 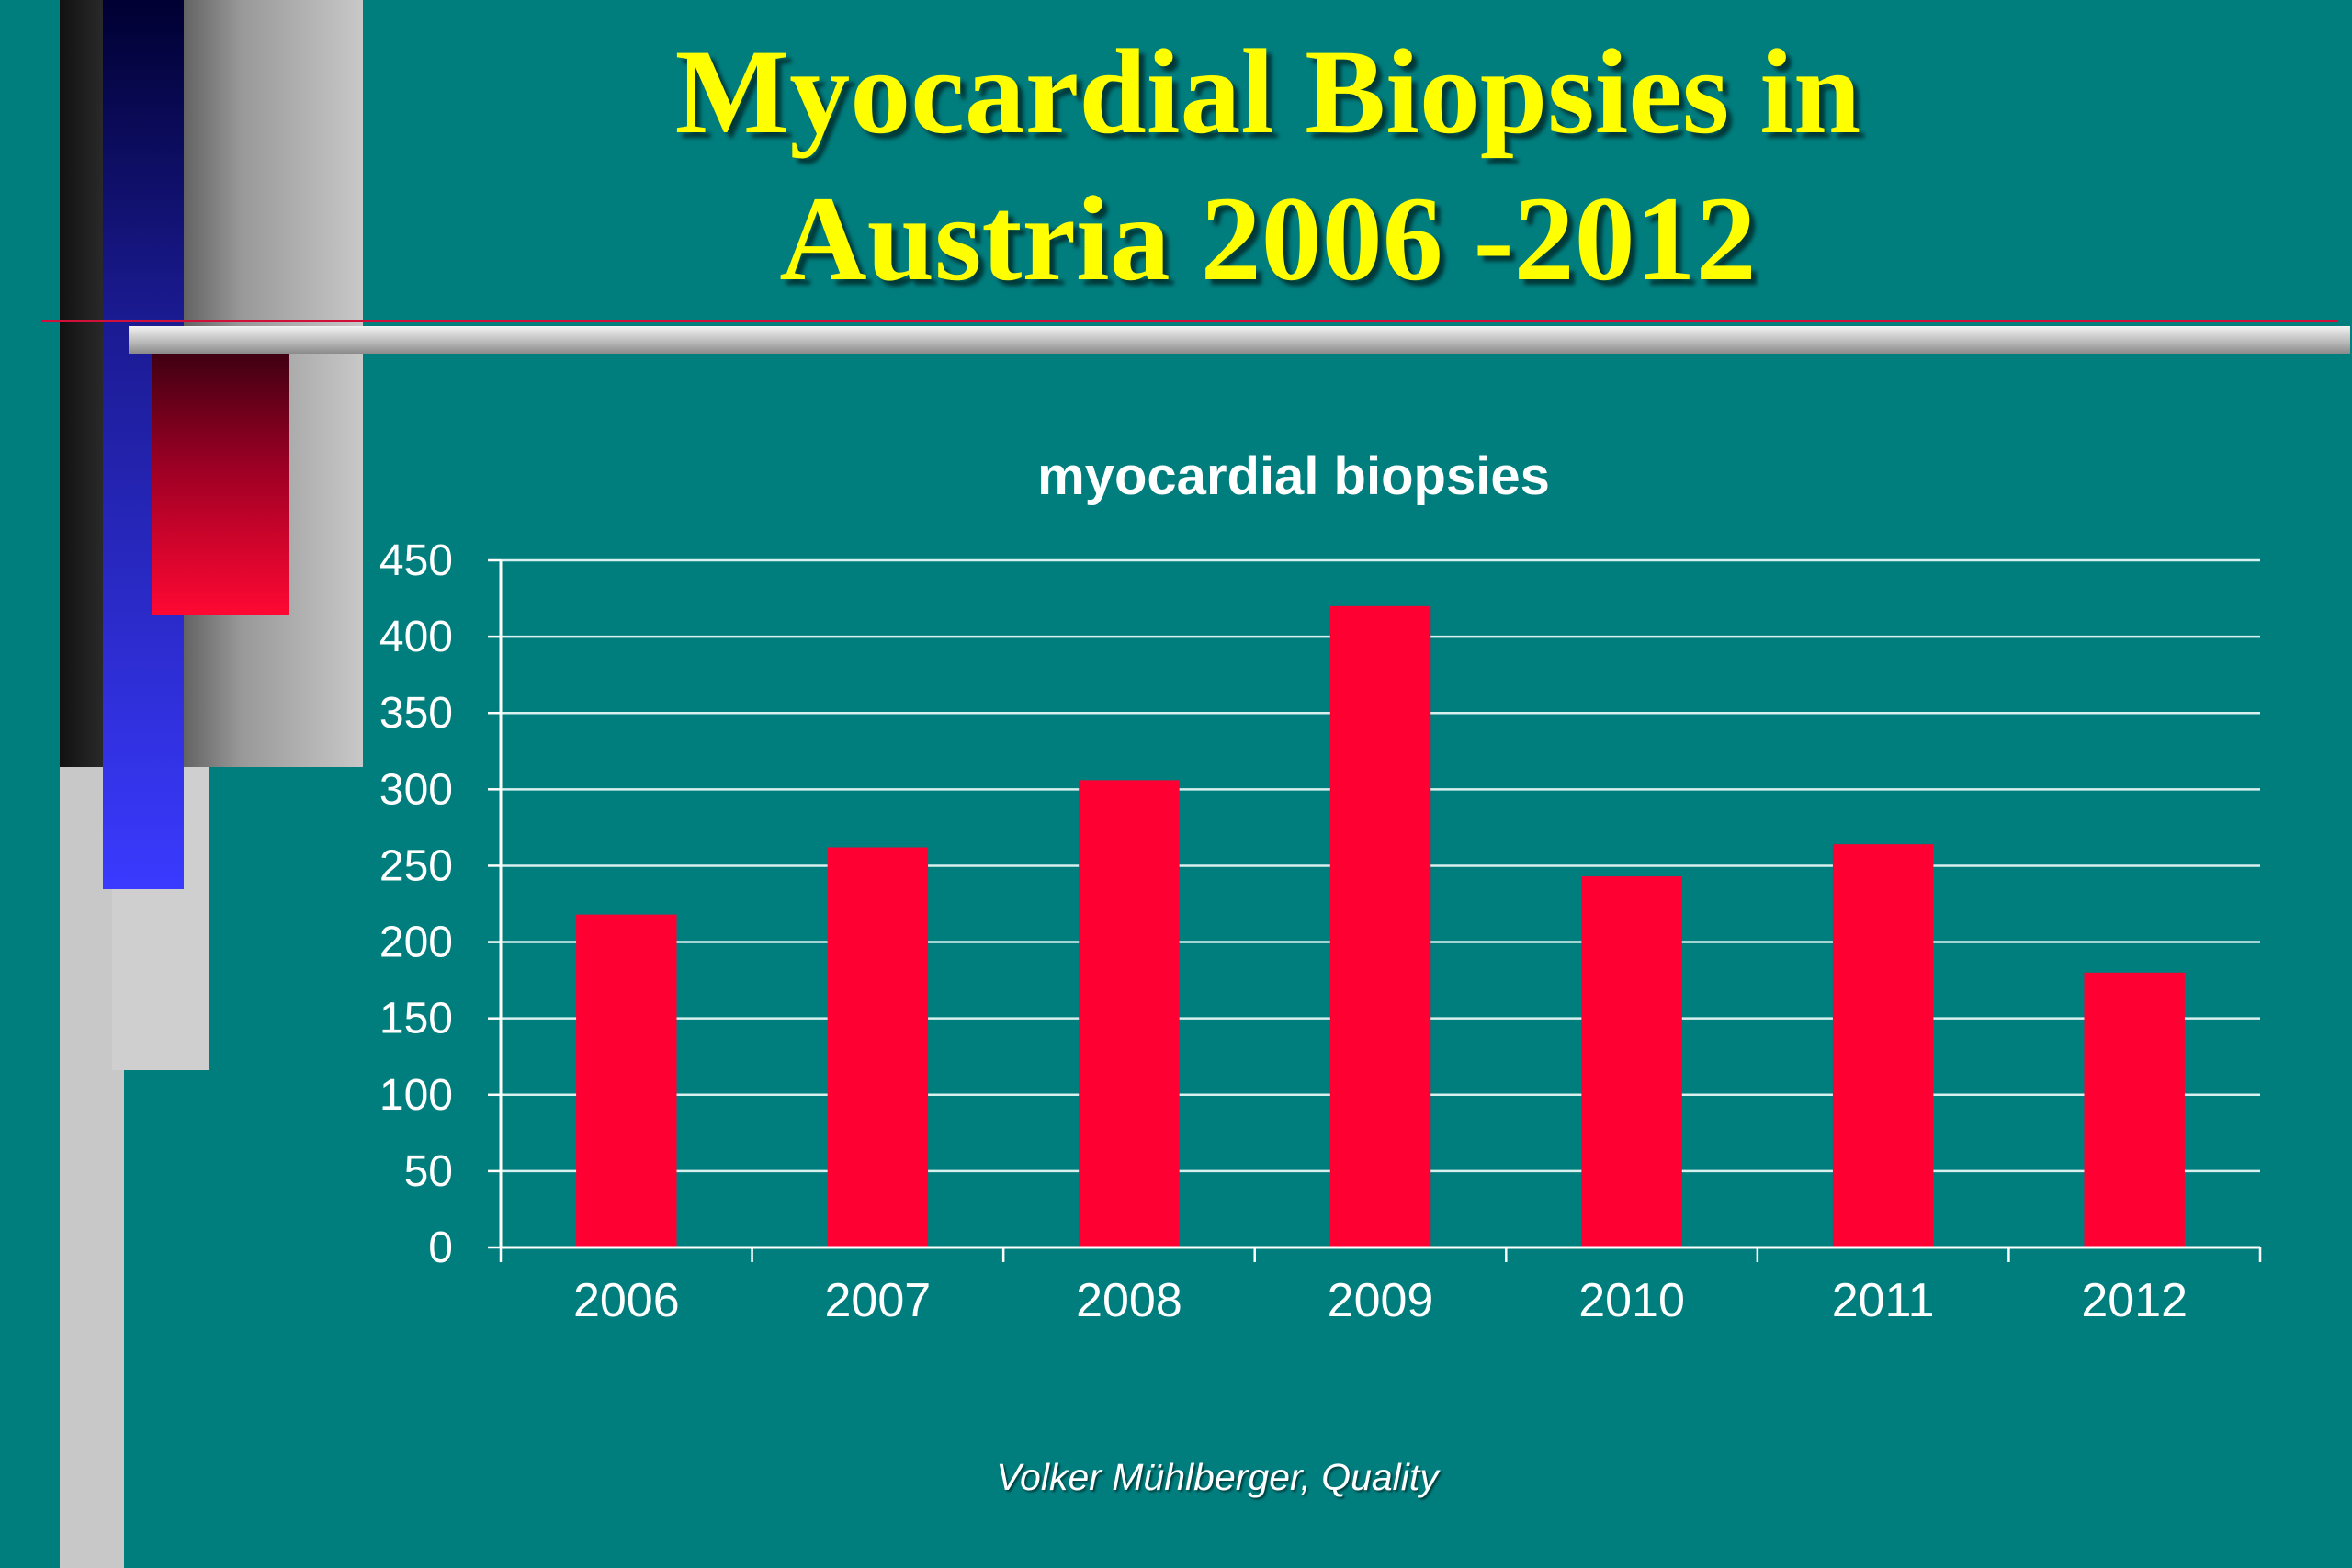 What do you see at coordinates (1189, 321) in the screenshot?
I see `red-rule-decoration` at bounding box center [1189, 321].